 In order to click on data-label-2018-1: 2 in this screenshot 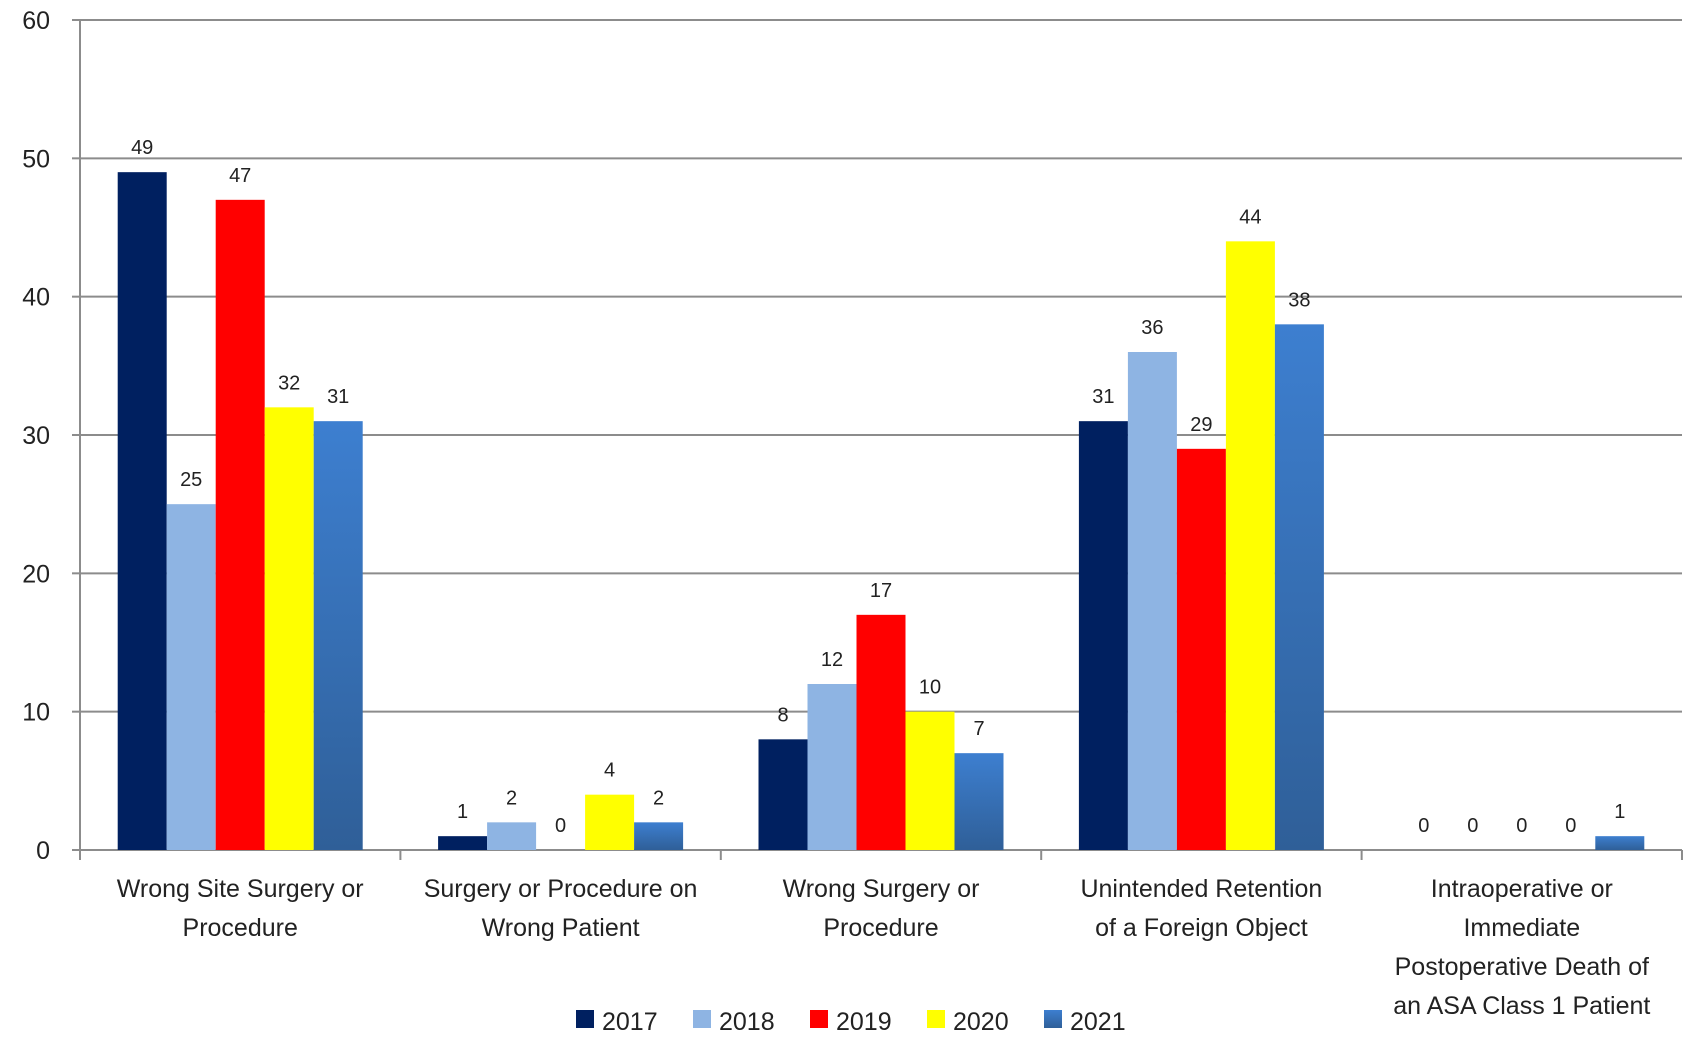, I will do `click(511, 798)`.